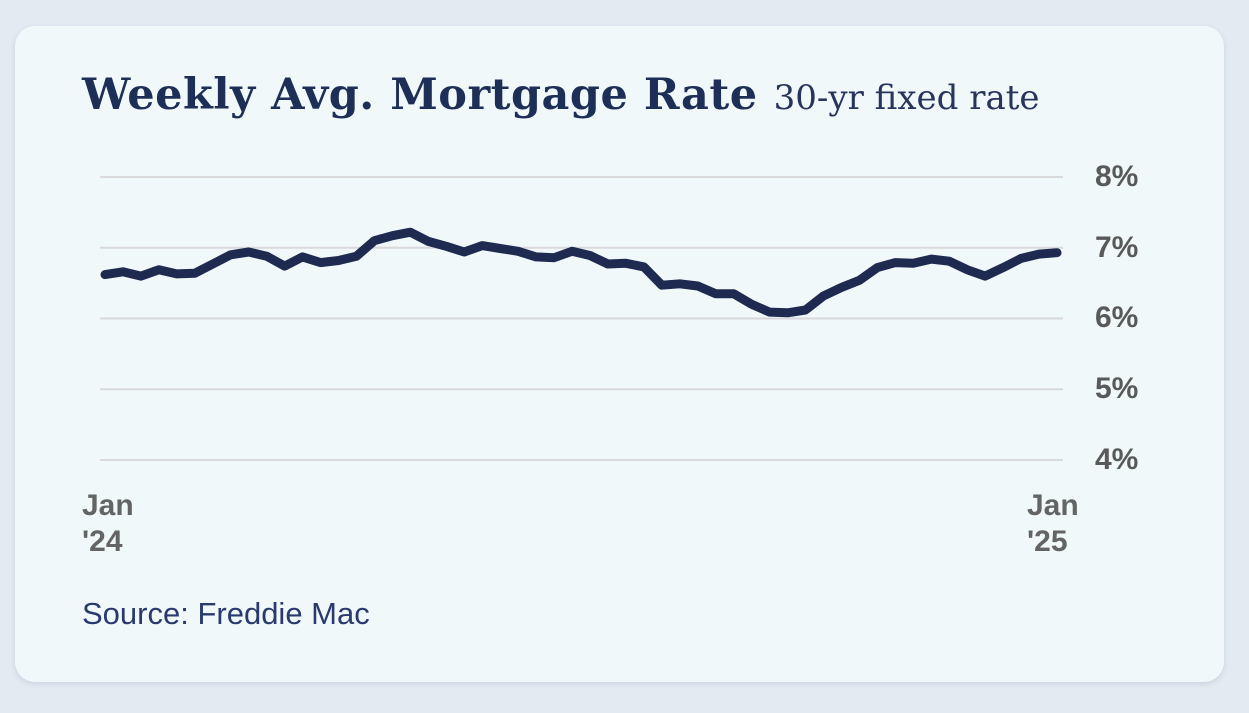 Image resolution: width=1249 pixels, height=713 pixels. I want to click on chart-title: Weekly Avg. Mortgage Rate, so click(420, 95).